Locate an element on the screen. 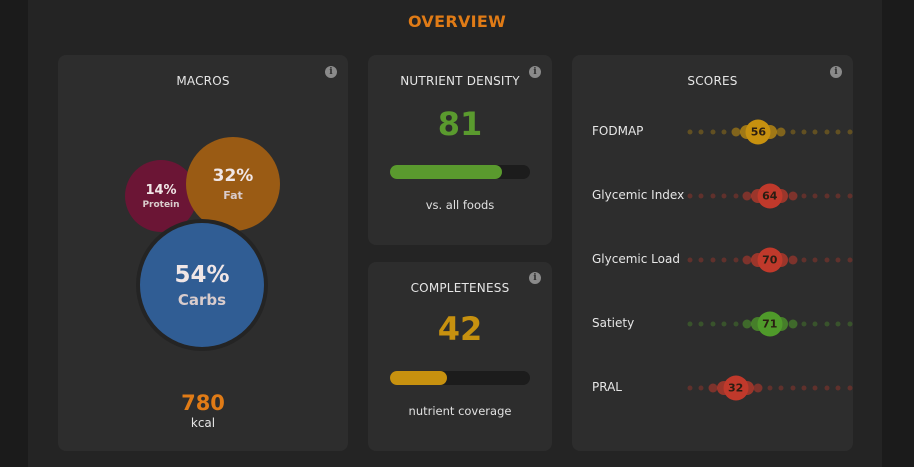 This screenshot has height=467, width=914. score-value-badge: 56 is located at coordinates (758, 132).